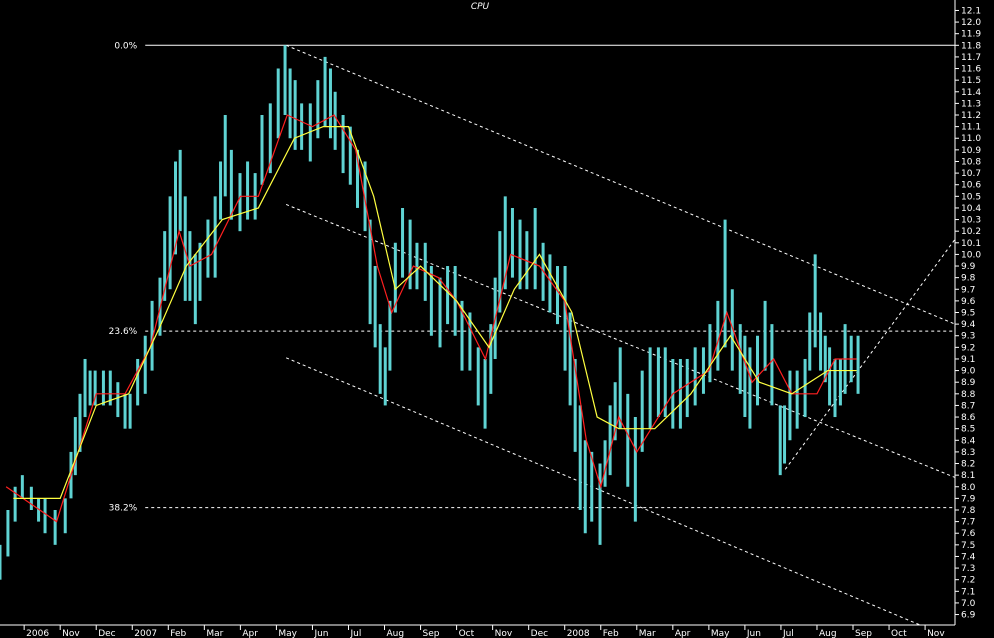 The height and width of the screenshot is (638, 994). Describe the element at coordinates (971, 35) in the screenshot. I see `y-tick-label: 11.9` at that location.